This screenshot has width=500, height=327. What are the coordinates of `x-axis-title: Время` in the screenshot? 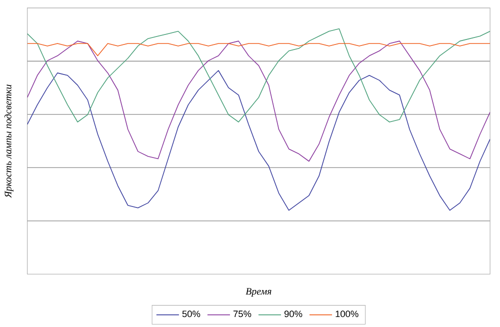 It's located at (259, 292).